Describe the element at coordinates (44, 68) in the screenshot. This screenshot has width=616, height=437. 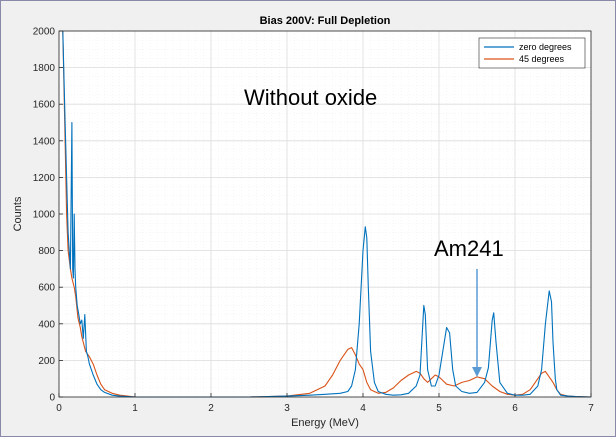
I see `y-tick-label: 1800` at that location.